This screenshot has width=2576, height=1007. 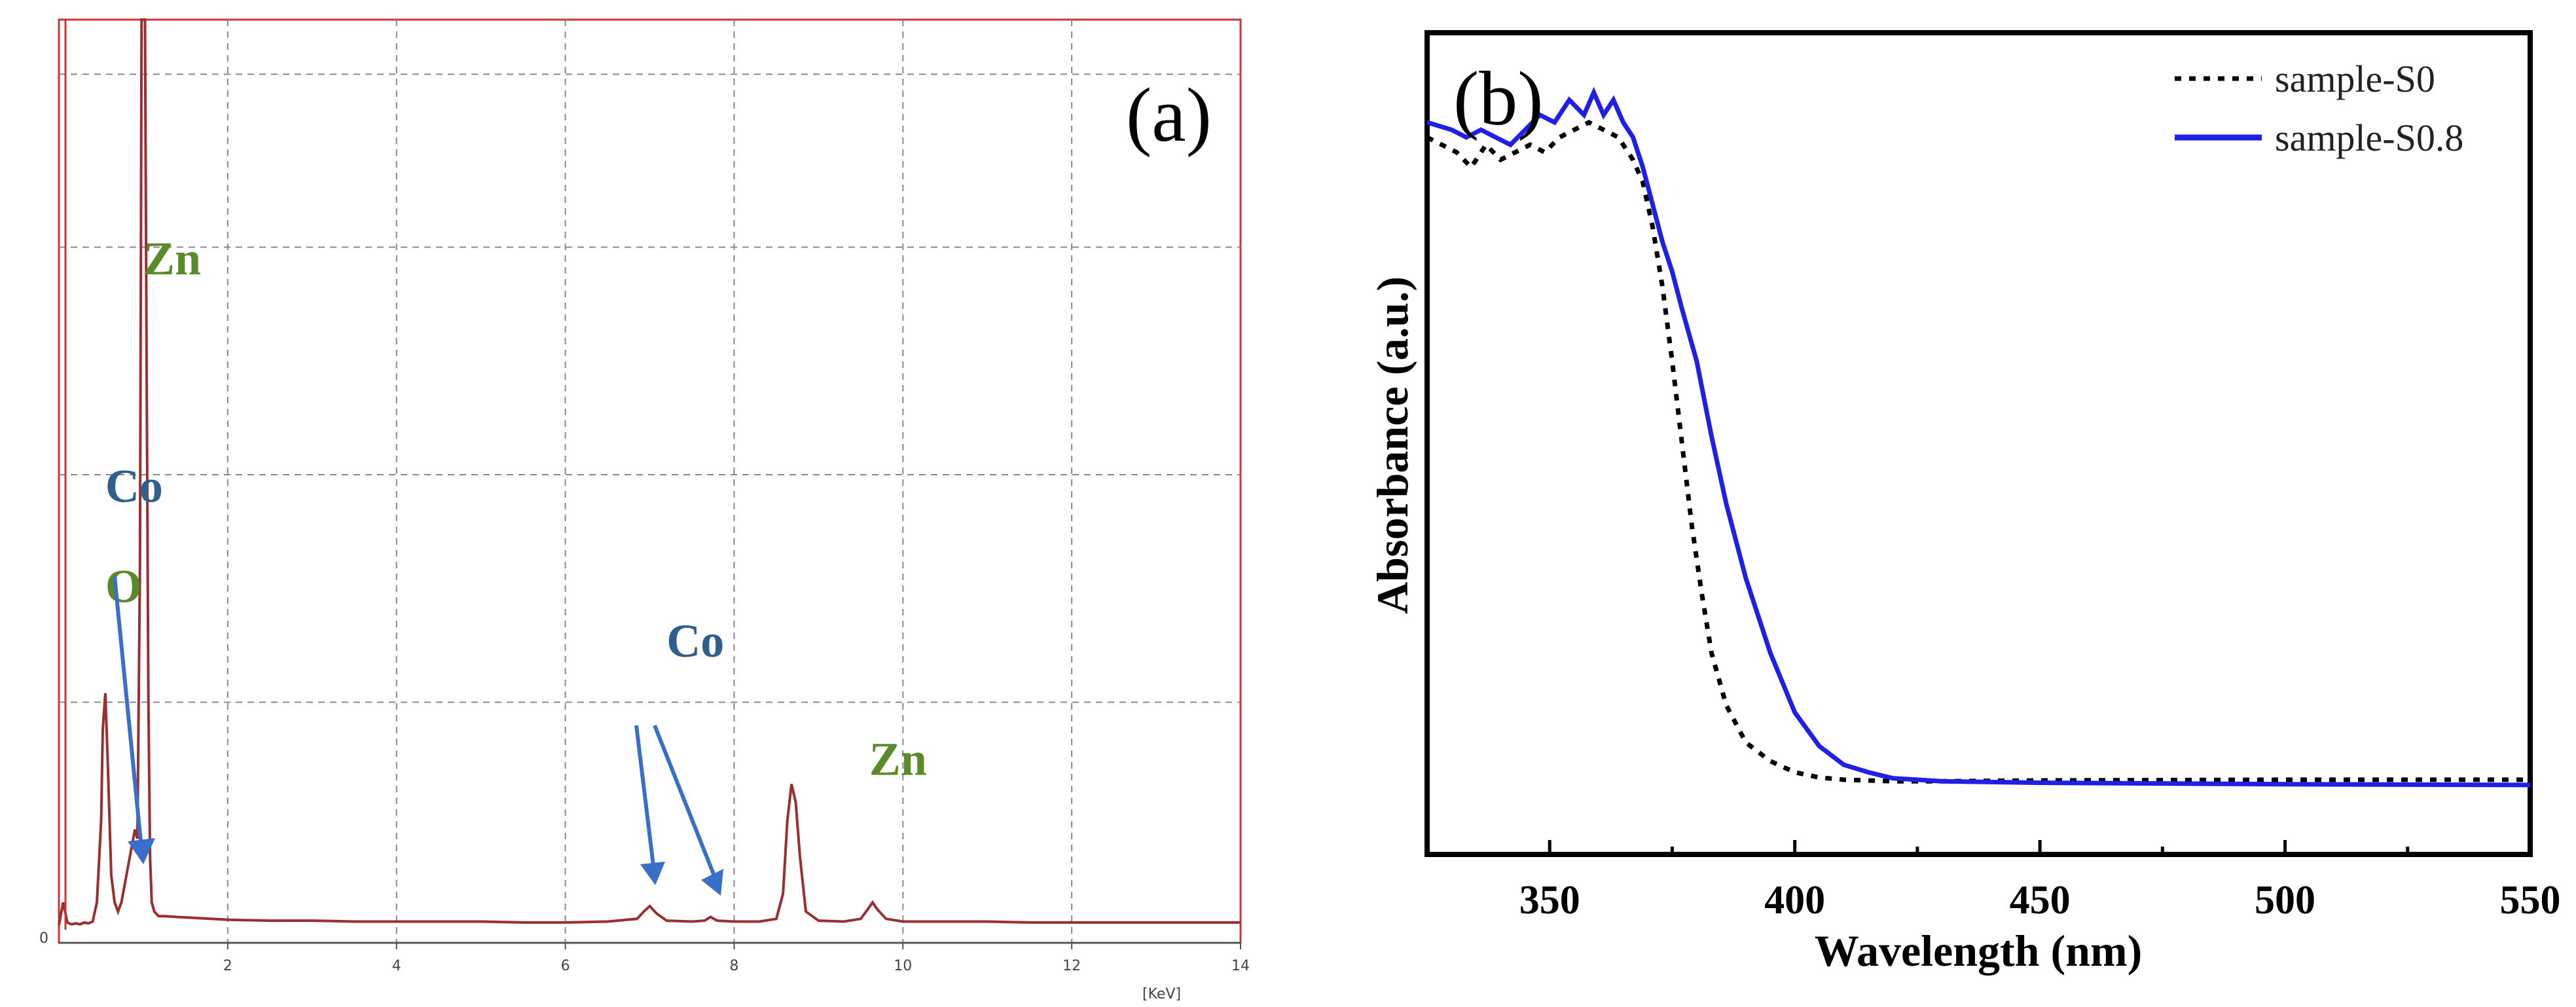 I want to click on edx-x-tick-label: 14, so click(x=1240, y=966).